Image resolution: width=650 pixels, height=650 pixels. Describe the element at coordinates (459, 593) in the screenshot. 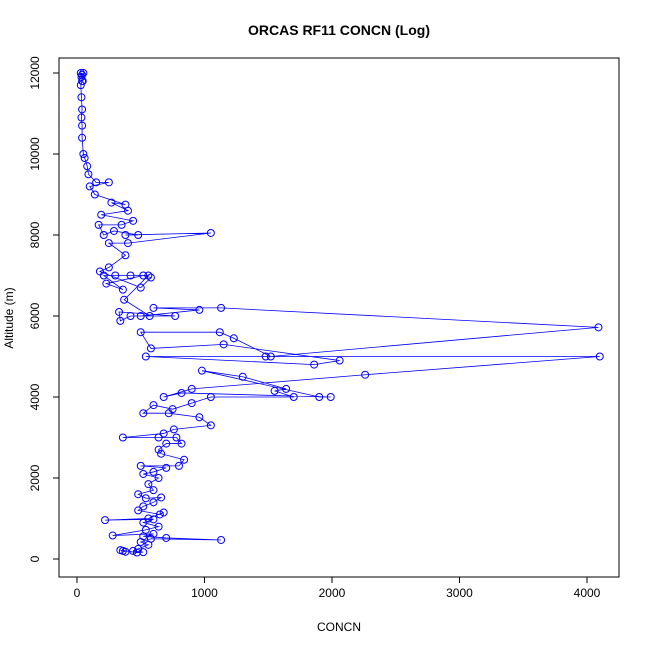

I see `x-tick-label: 3000` at that location.